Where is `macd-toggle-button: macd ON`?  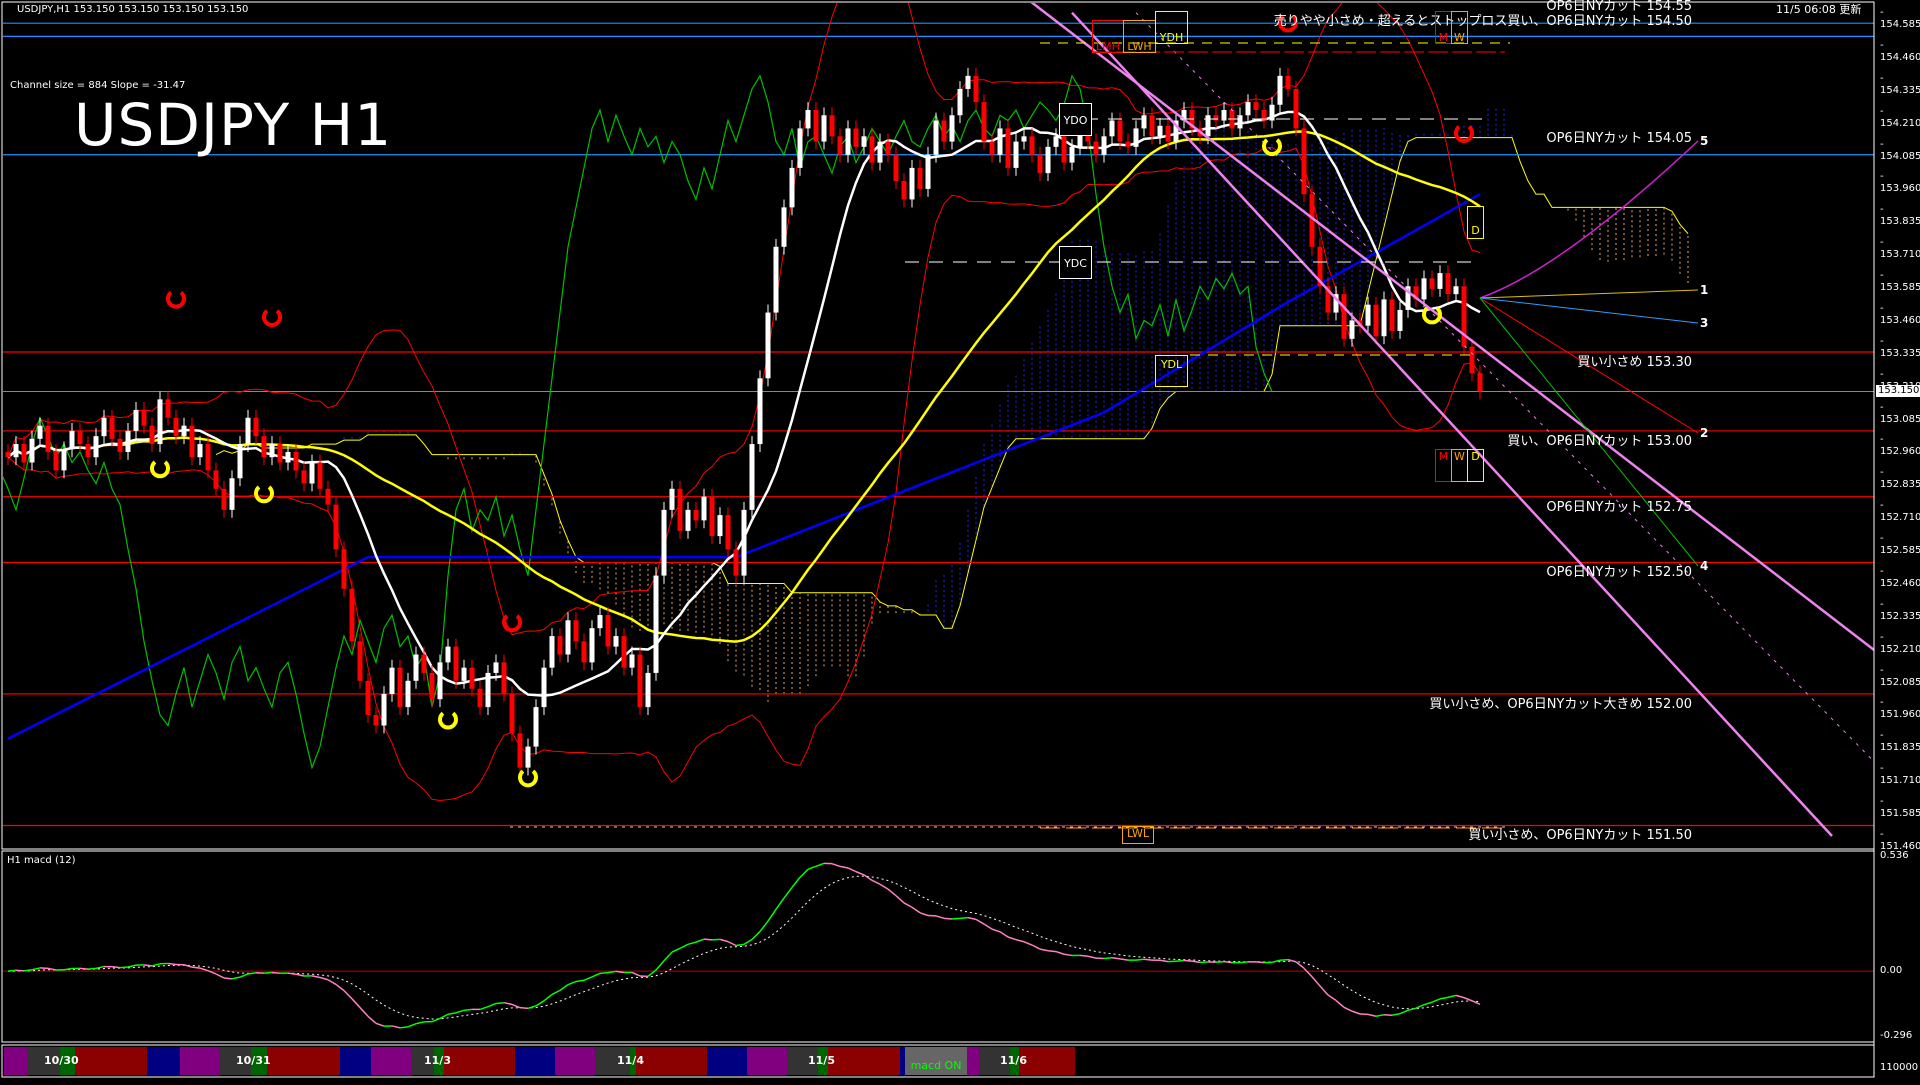
macd-toggle-button: macd ON is located at coordinates (936, 1061).